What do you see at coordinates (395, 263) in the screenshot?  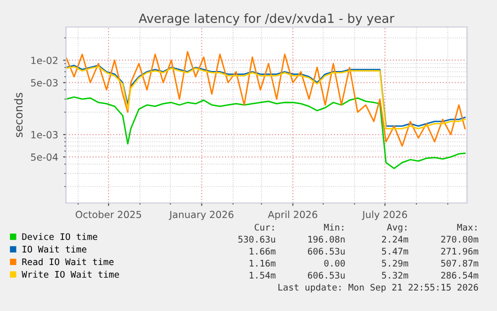 I see `text: 5.29m` at bounding box center [395, 263].